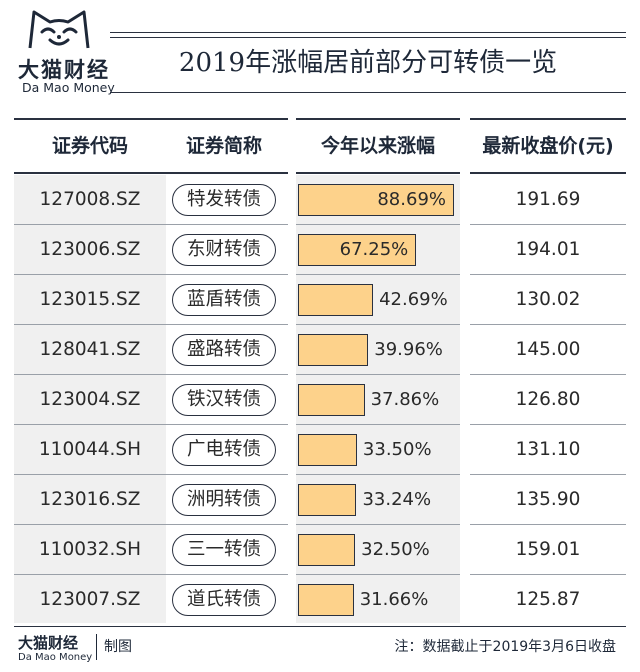 The height and width of the screenshot is (672, 640). Describe the element at coordinates (368, 32) in the screenshot. I see `title-top-rule` at that location.